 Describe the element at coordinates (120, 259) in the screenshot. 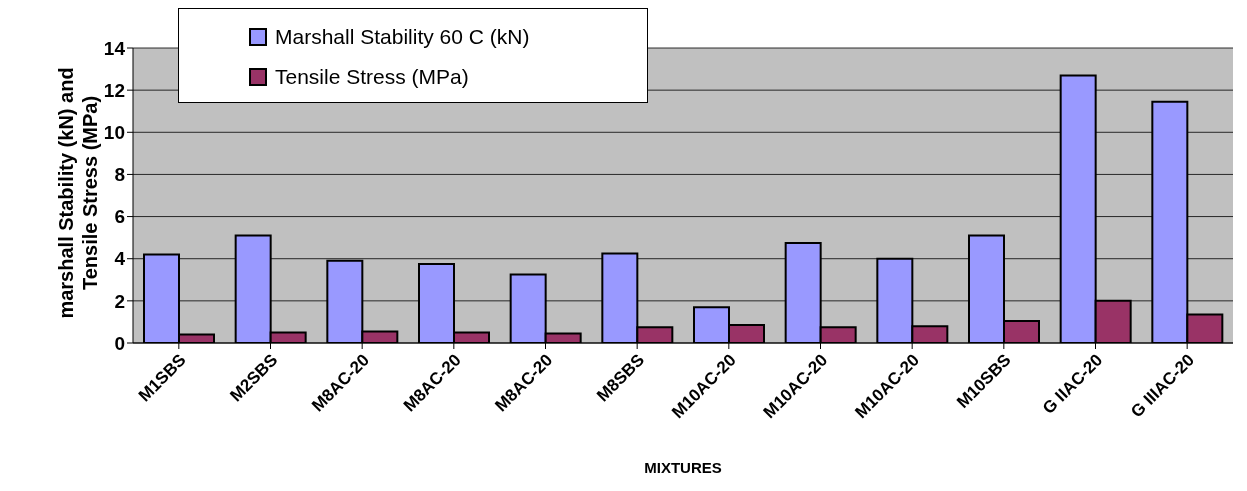

I see `y-tick-label: 4` at that location.